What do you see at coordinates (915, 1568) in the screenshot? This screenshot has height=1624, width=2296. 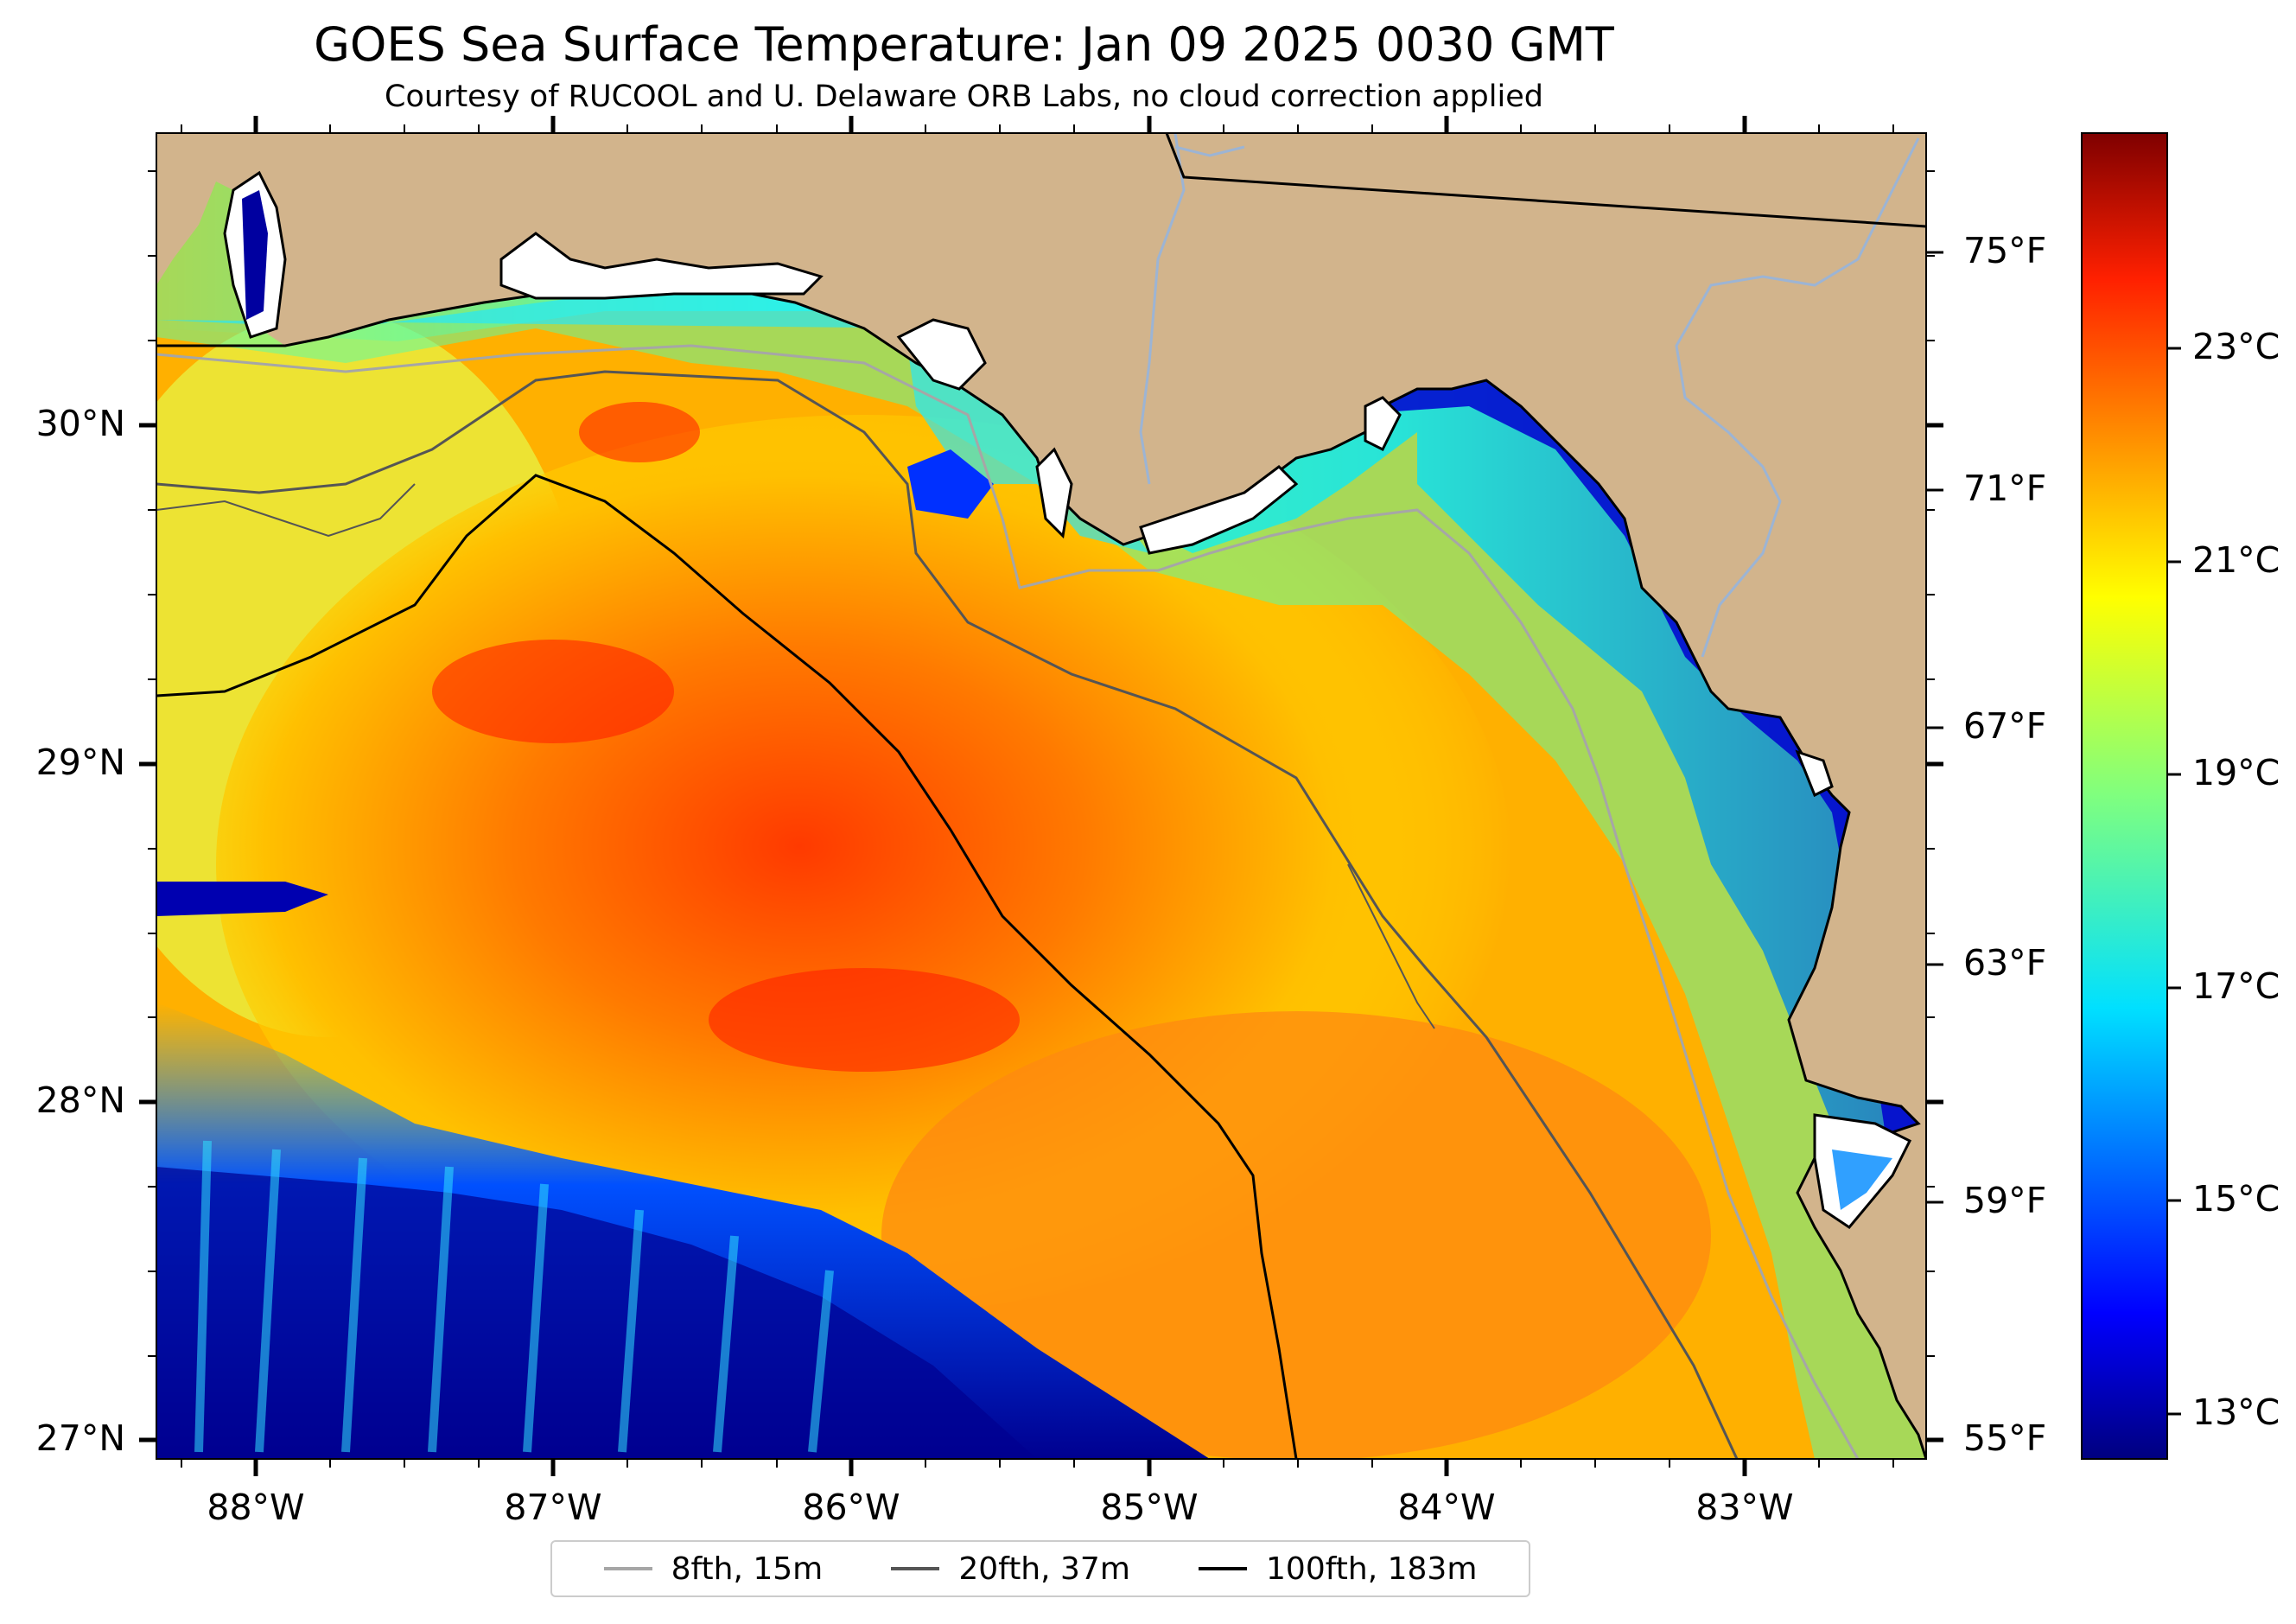 I see `legend-line-20fth` at bounding box center [915, 1568].